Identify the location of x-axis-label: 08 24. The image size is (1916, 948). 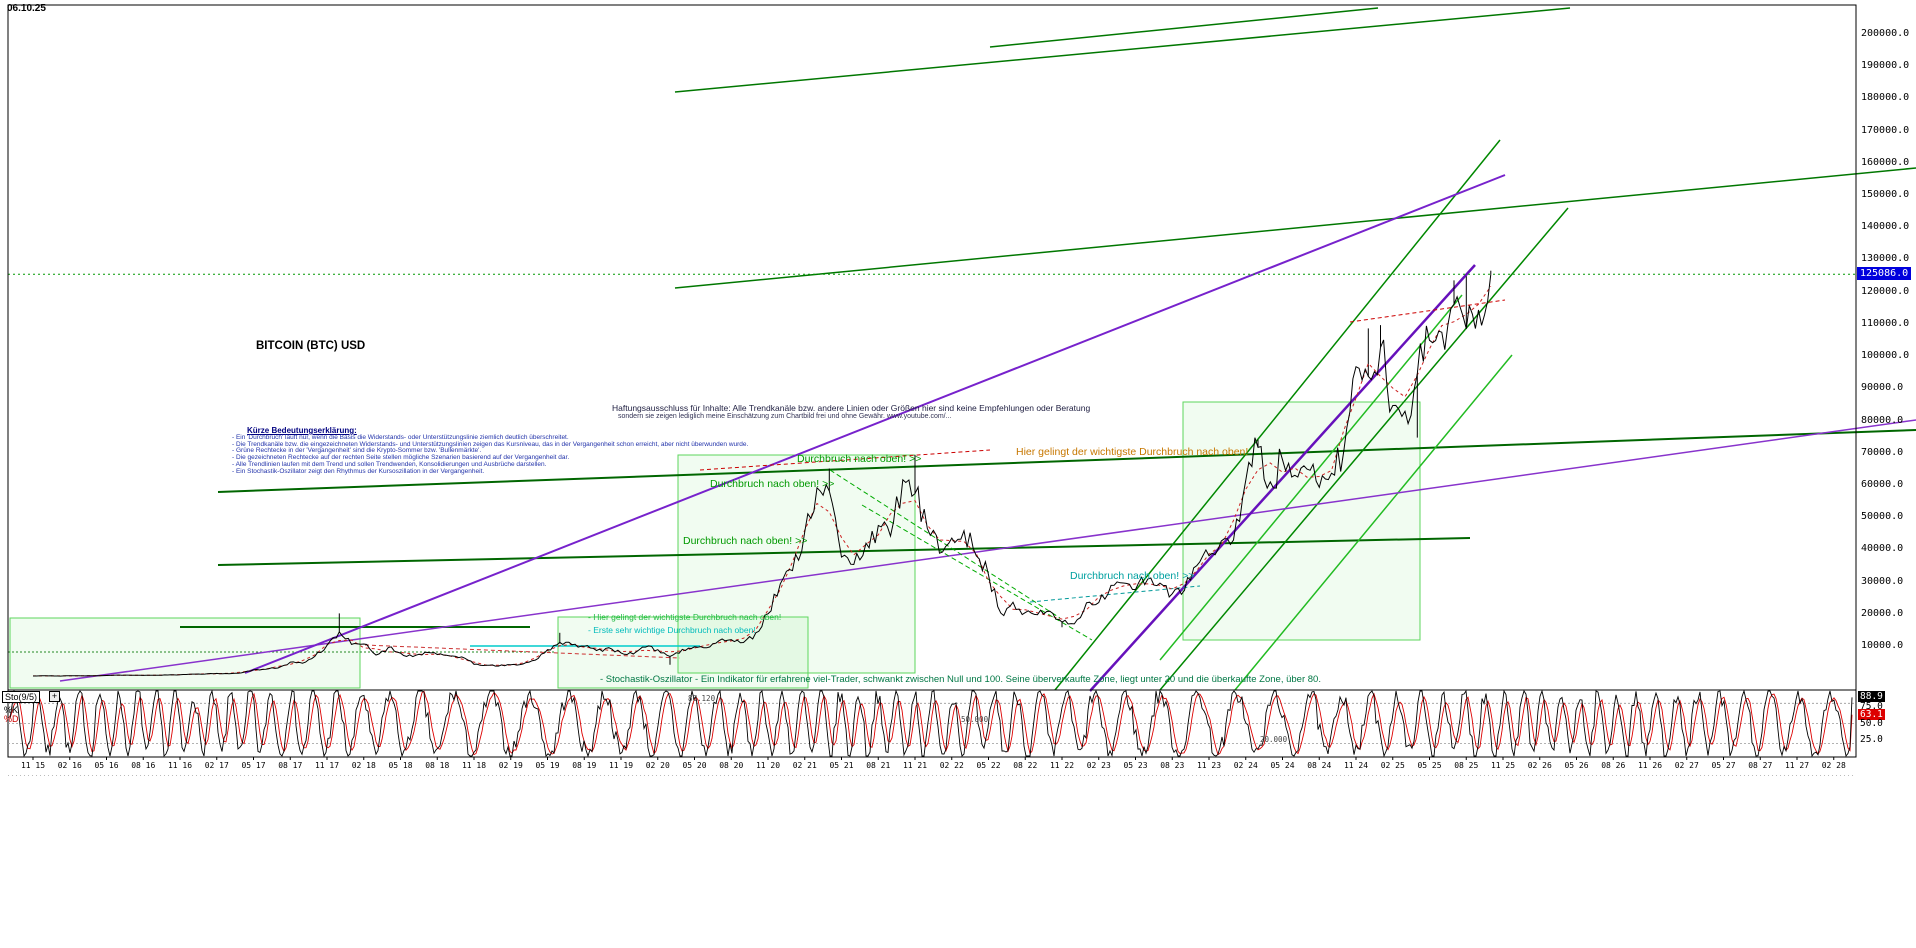
(1319, 765).